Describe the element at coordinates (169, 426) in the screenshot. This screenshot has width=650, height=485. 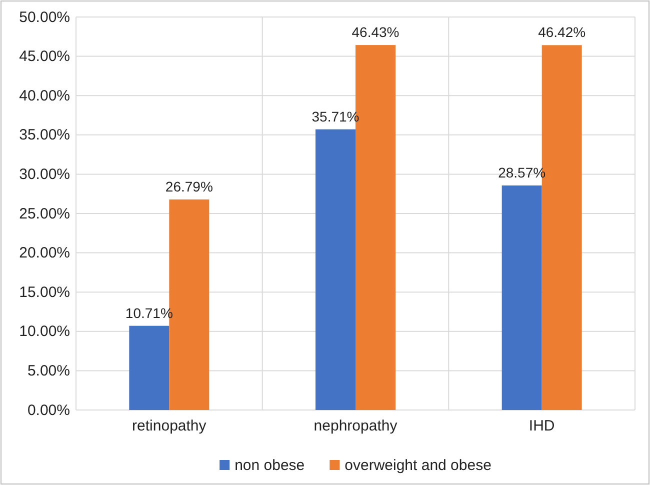
I see `x-tick-label: retinopathy` at that location.